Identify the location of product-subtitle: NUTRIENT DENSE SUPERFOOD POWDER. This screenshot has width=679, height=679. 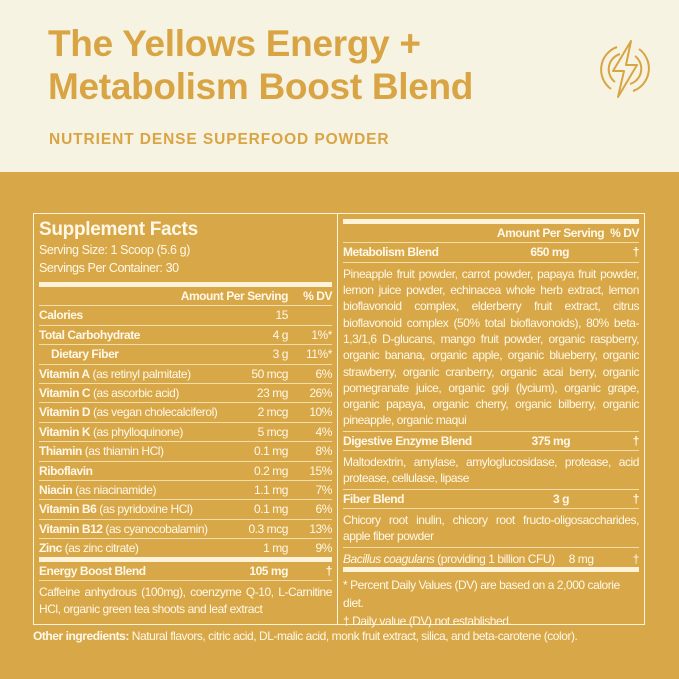
(219, 139).